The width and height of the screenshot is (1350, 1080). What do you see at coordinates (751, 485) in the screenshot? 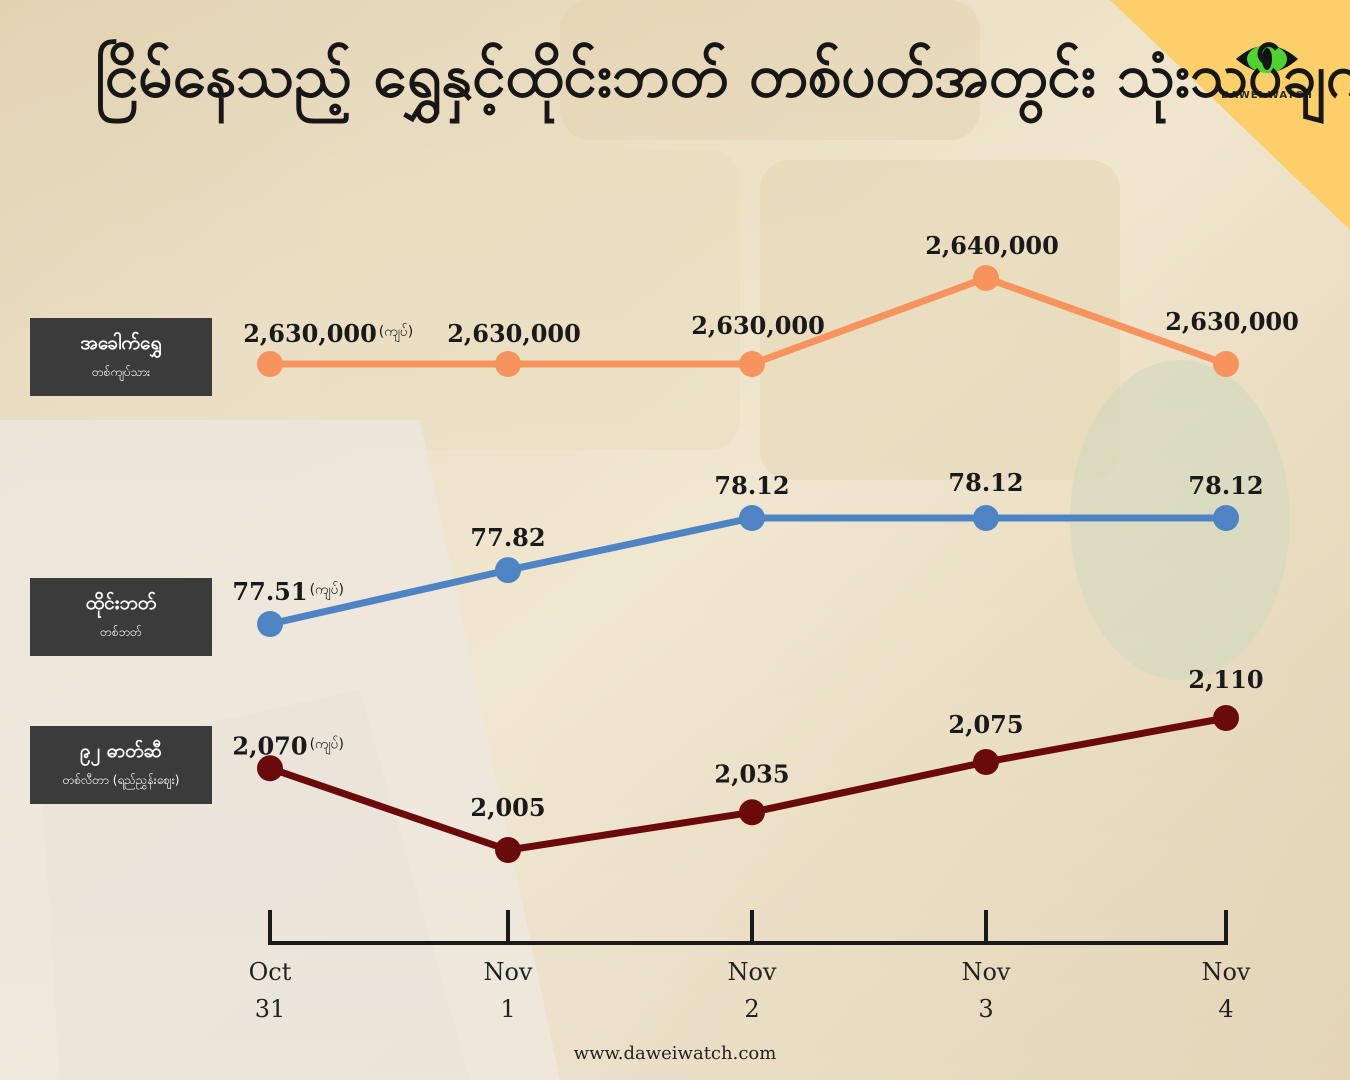
I see `data-label-1-2: 78.12` at bounding box center [751, 485].